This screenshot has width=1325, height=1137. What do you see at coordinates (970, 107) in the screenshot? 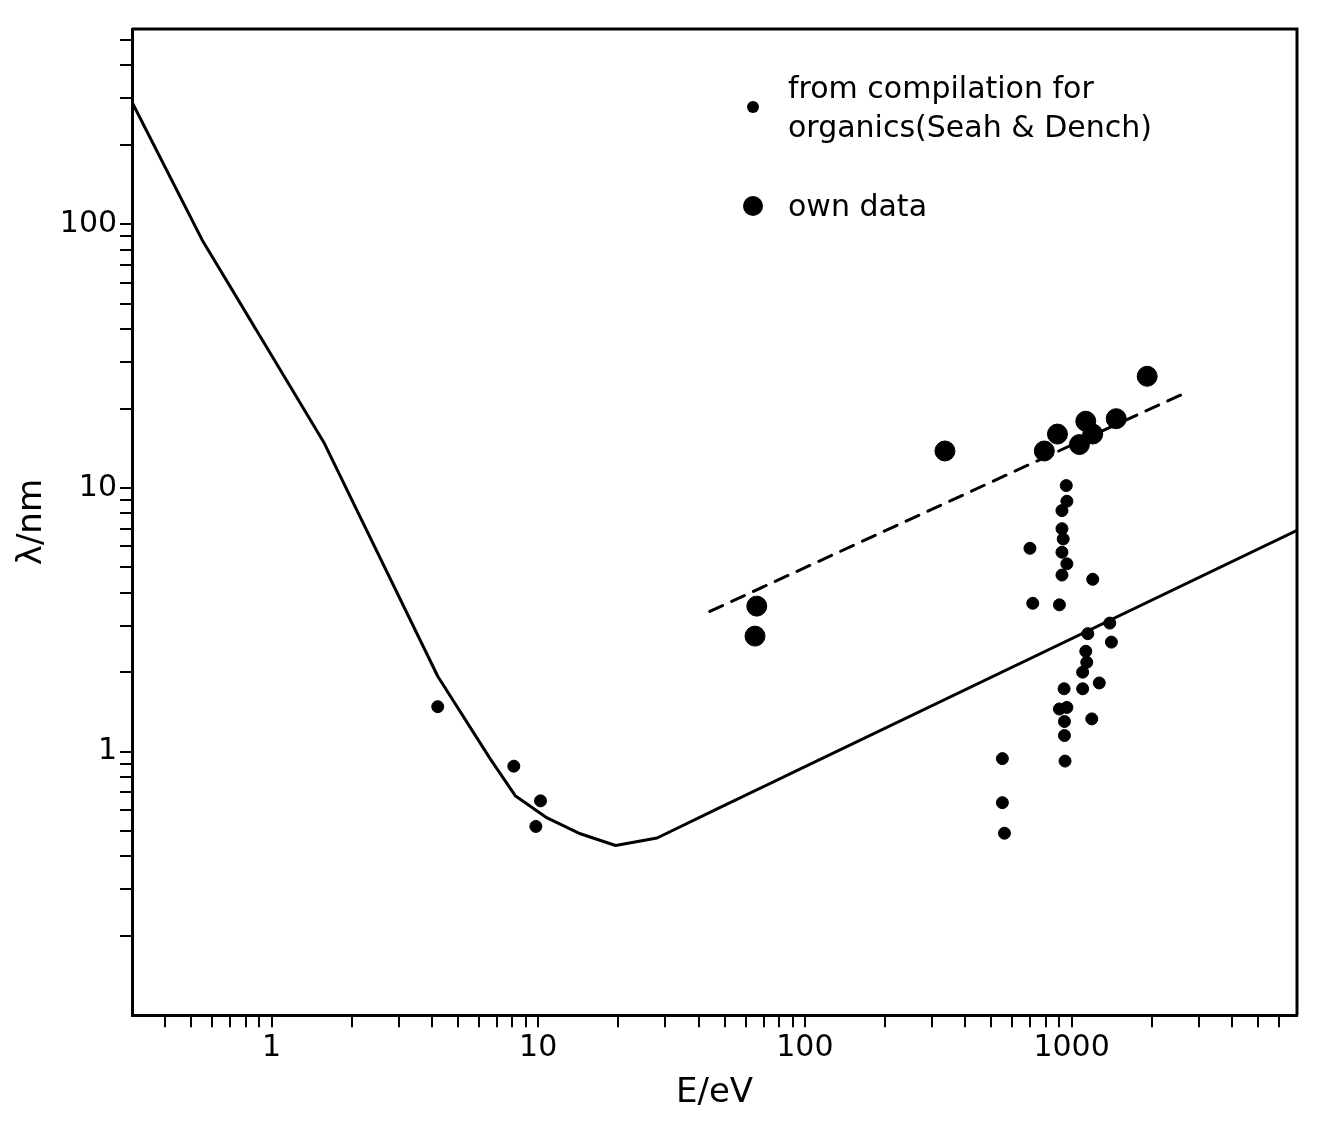
I see `legend-label: from compilation for organics(Seah & Dench)` at bounding box center [970, 107].